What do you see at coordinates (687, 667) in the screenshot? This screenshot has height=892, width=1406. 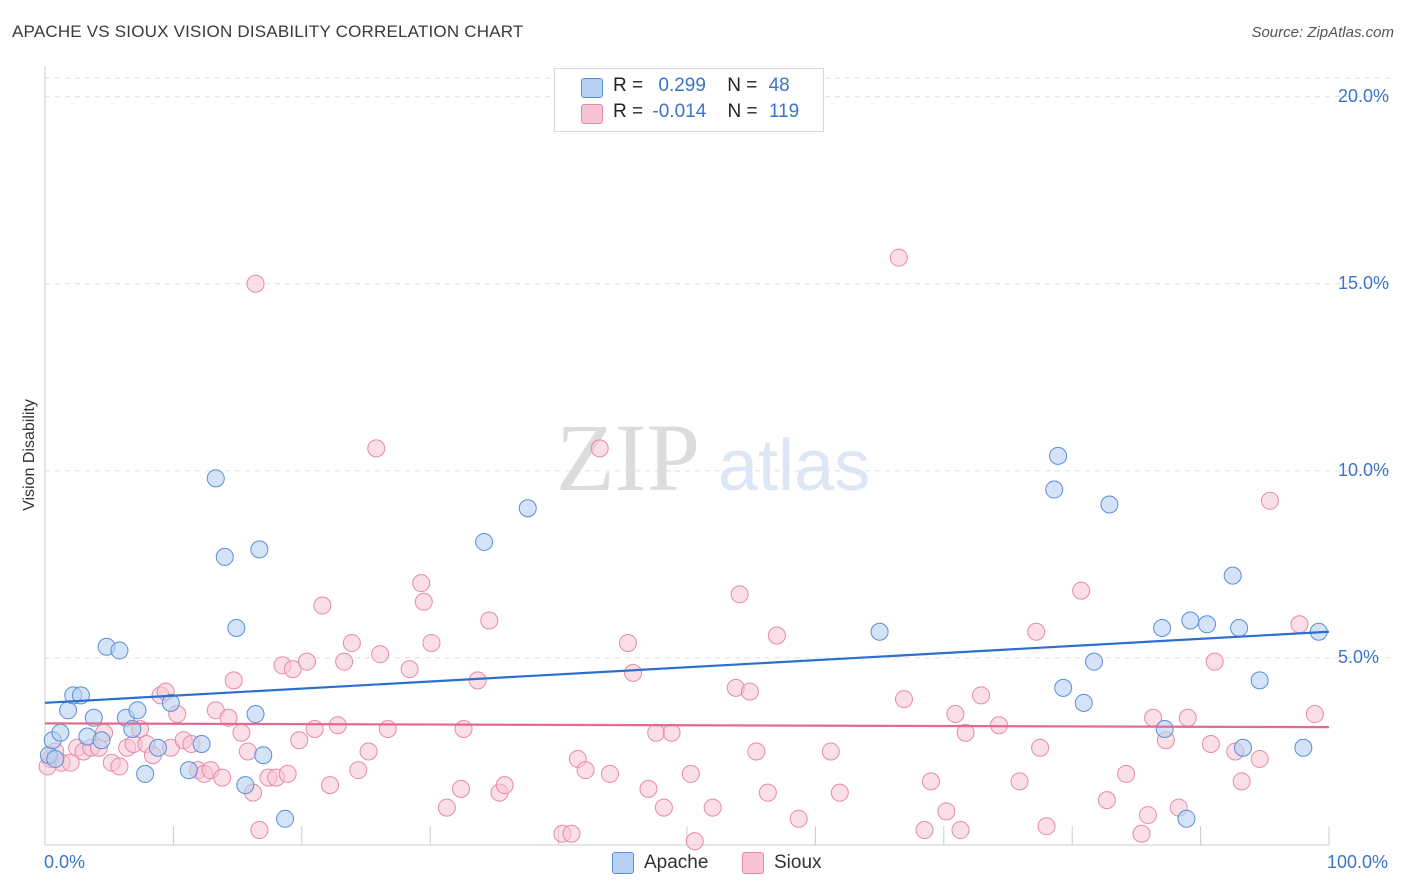 I see `apache-trend-line` at bounding box center [687, 667].